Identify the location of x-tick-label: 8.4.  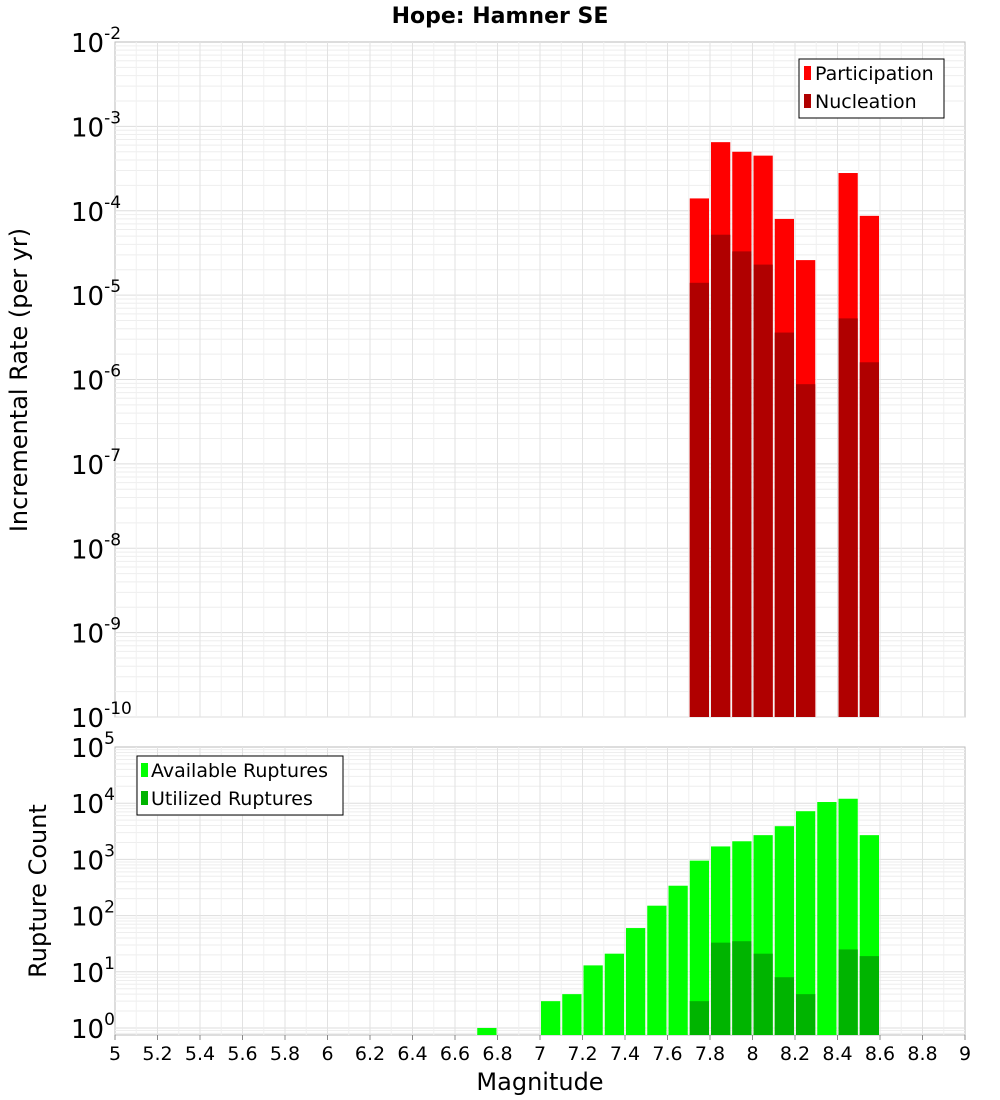
(837, 1054).